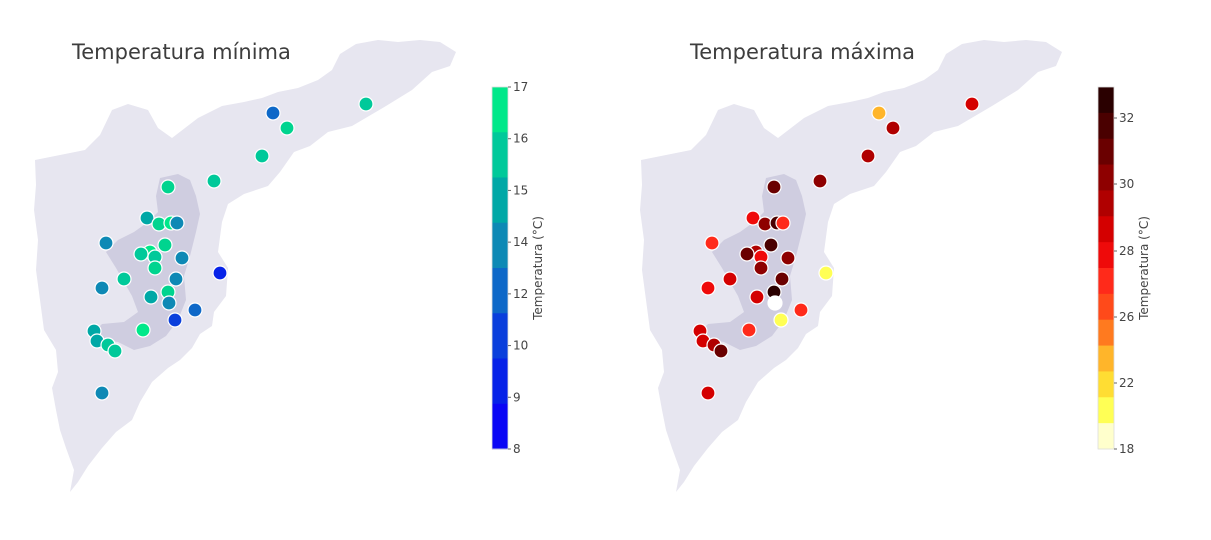 The height and width of the screenshot is (540, 1211). What do you see at coordinates (1124, 271) in the screenshot?
I see `colorbar: 32 30 28 26 22 18 Temperatura (°C)` at bounding box center [1124, 271].